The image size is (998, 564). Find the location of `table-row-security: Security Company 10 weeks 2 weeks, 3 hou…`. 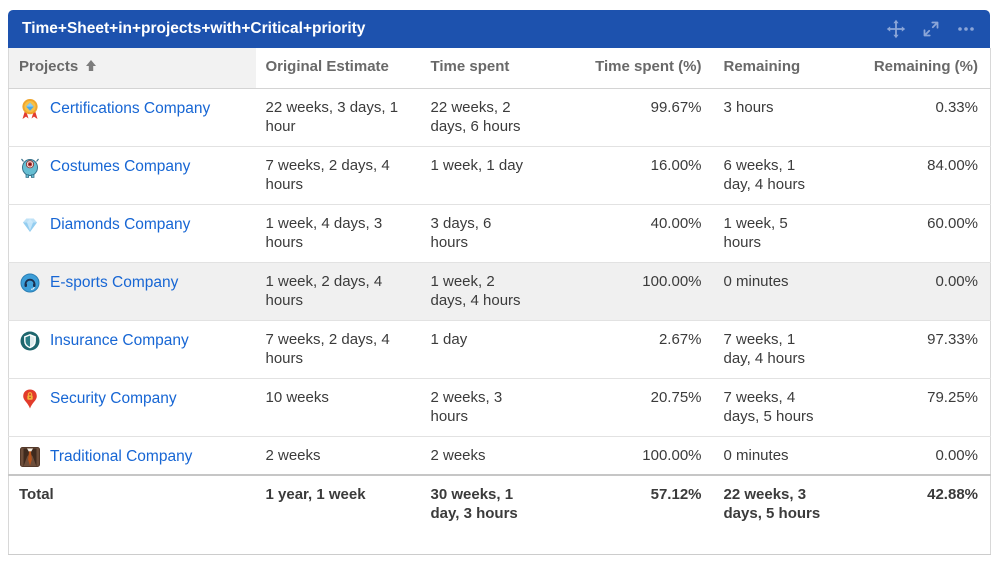

table-row-security: Security Company 10 weeks 2 weeks, 3 hou… is located at coordinates (499, 406).